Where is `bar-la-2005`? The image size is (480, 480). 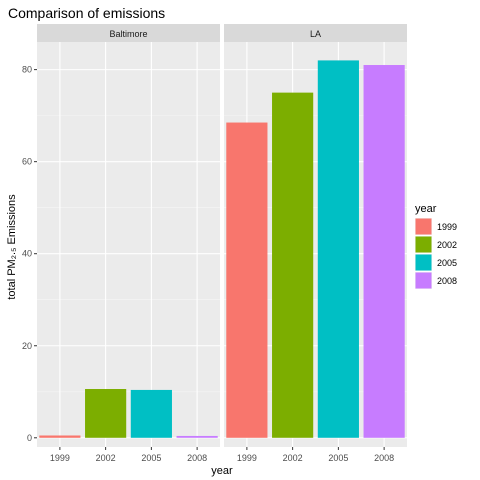 bar-la-2005 is located at coordinates (338, 249).